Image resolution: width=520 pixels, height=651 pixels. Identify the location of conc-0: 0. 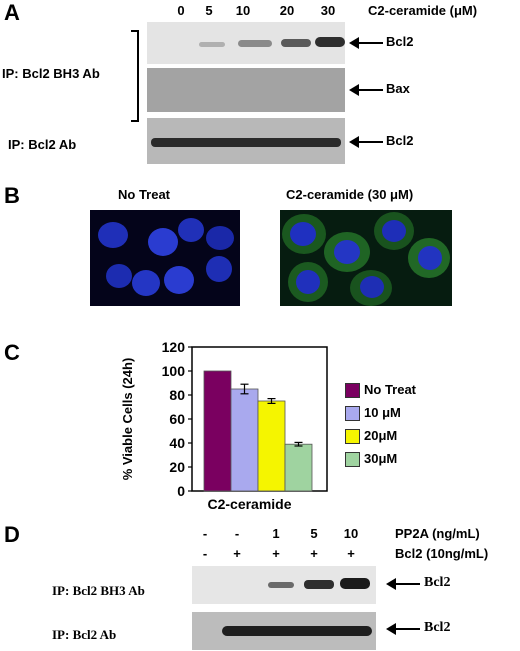
(181, 10).